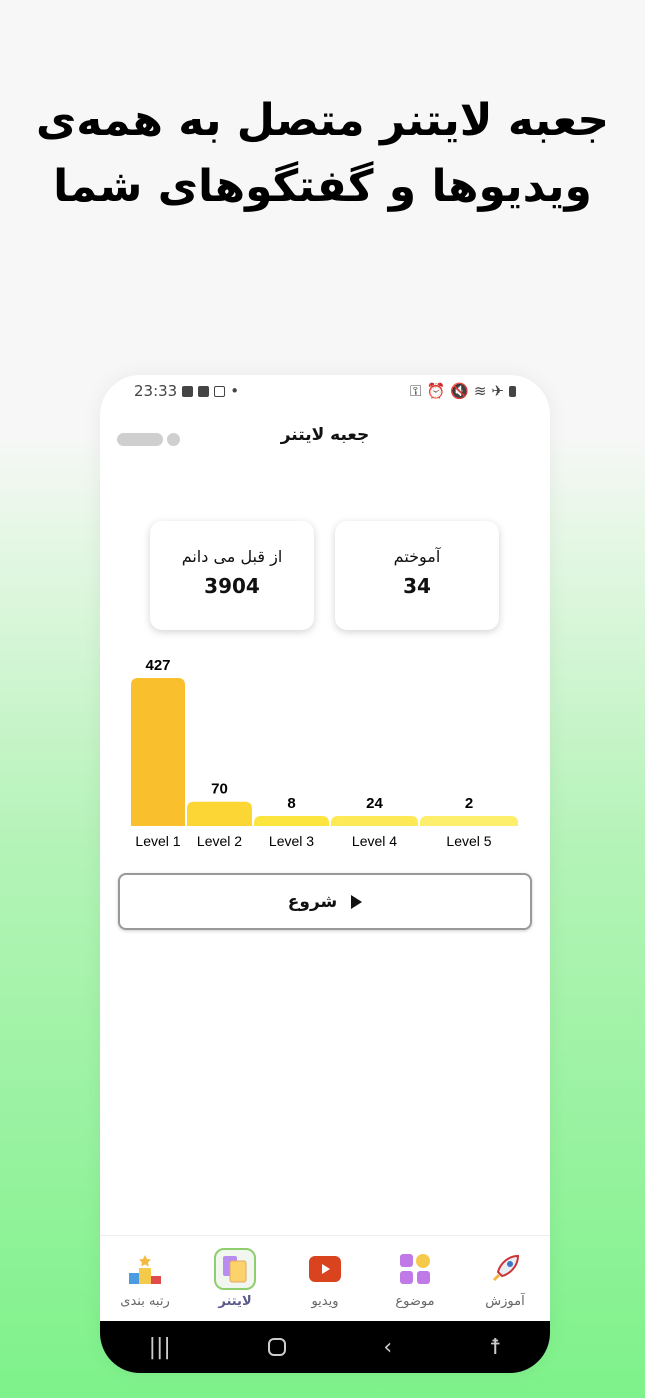  Describe the element at coordinates (415, 1301) in the screenshot. I see `nav-label: موضوع` at that location.